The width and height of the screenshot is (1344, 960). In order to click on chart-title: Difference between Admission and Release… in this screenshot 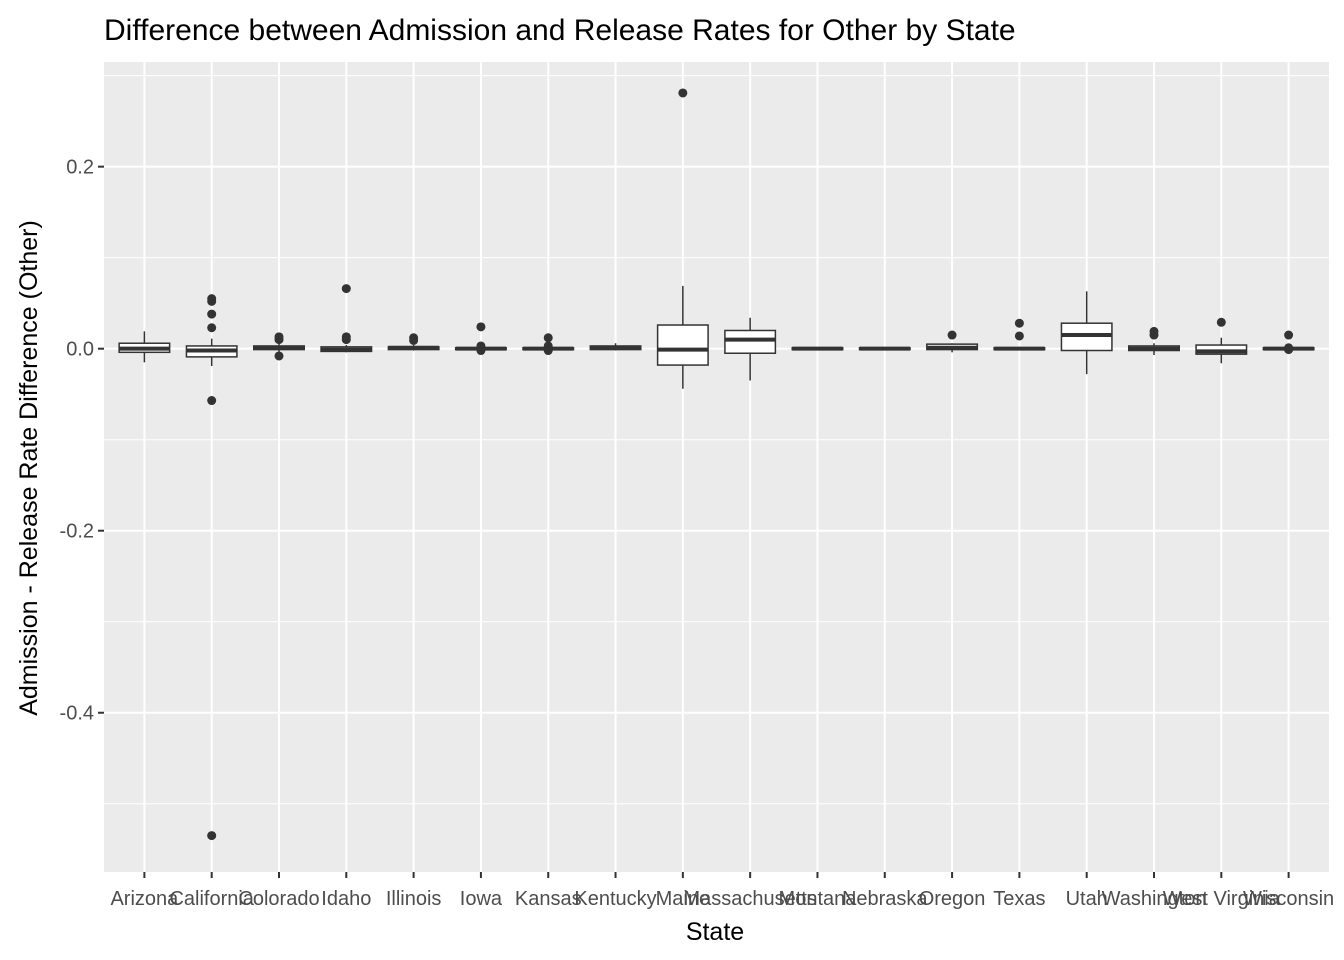, I will do `click(560, 30)`.